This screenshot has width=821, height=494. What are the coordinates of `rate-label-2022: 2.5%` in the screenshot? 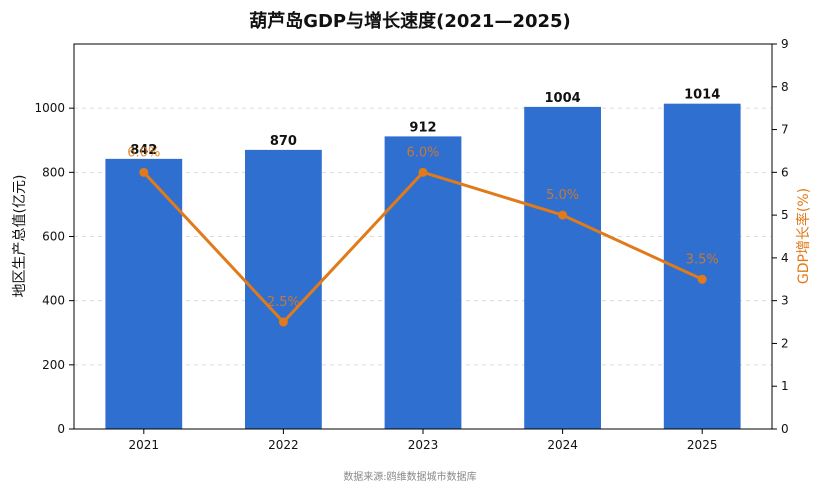 It's located at (283, 302).